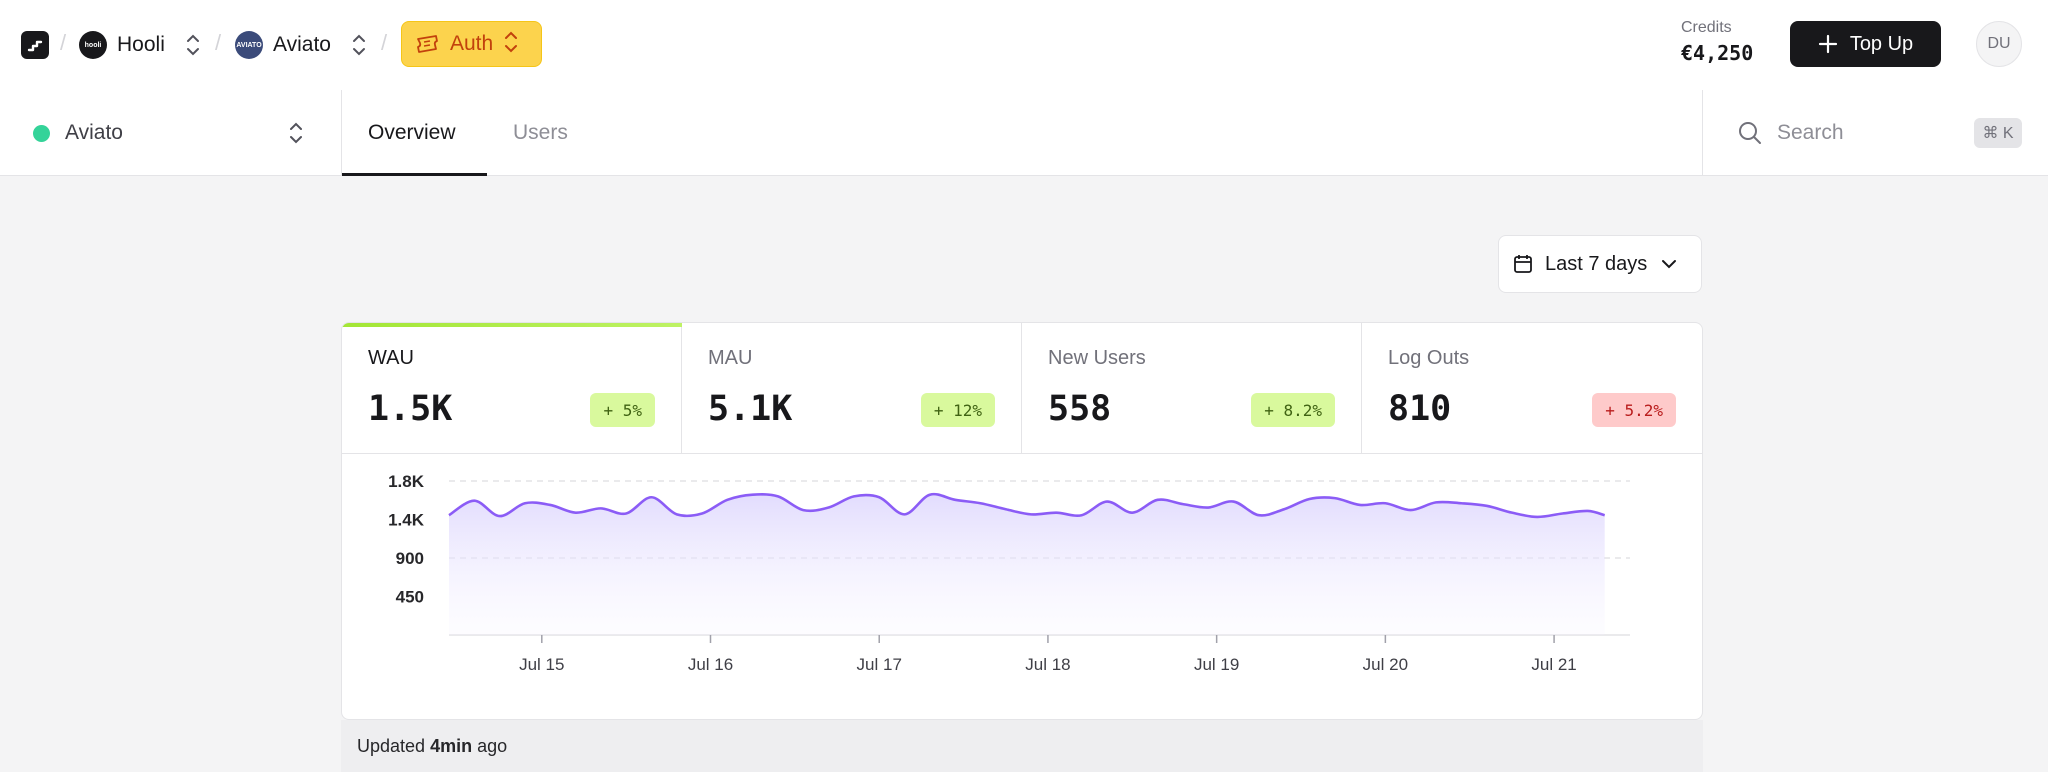  I want to click on tab-users-label: Users, so click(540, 132).